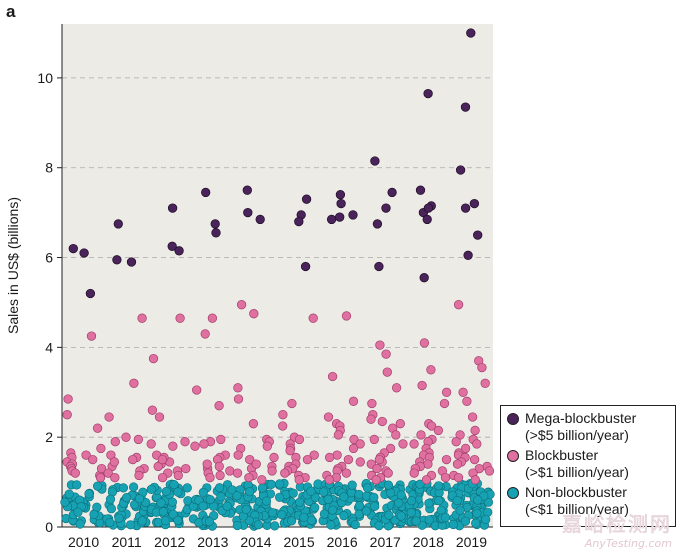  What do you see at coordinates (562, 455) in the screenshot?
I see `legend-label-block: Blockbuster` at bounding box center [562, 455].